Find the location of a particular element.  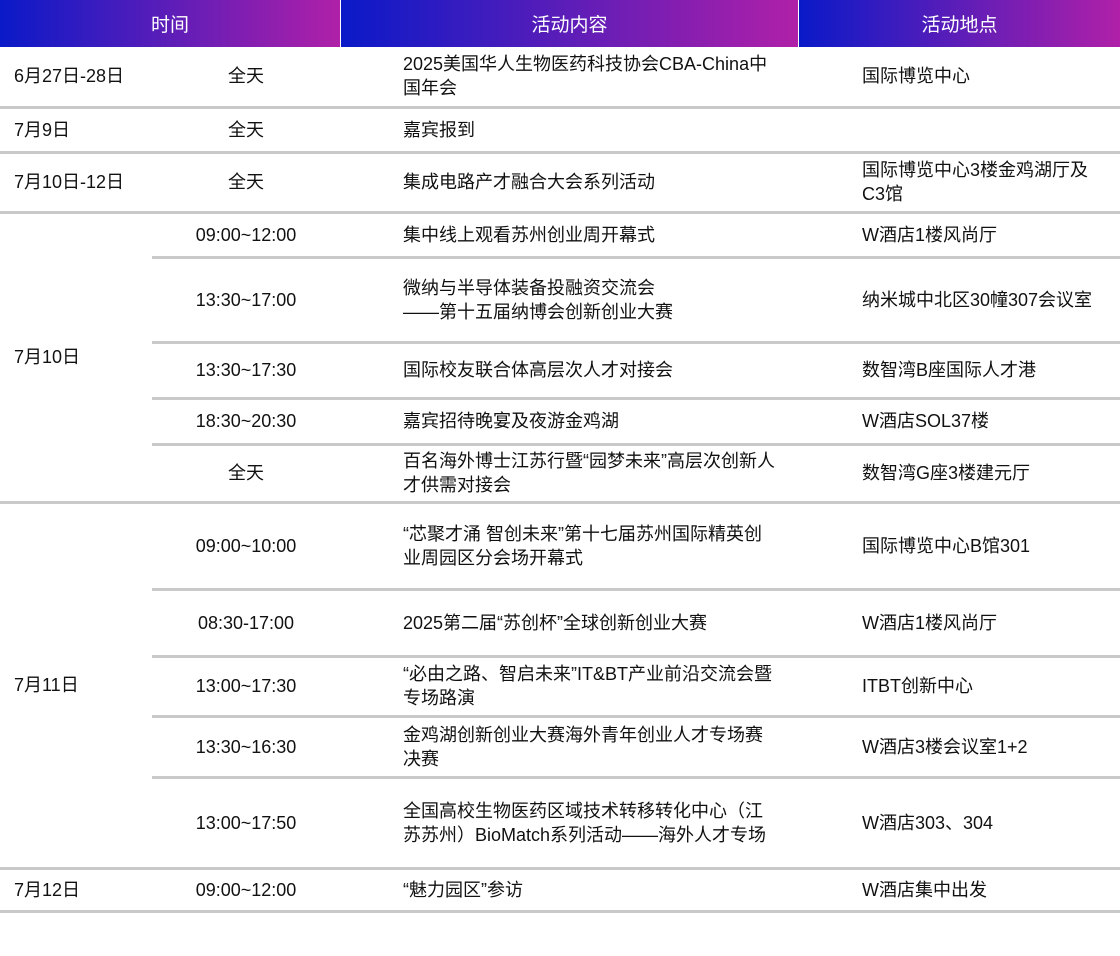

header-content: 活动内容 is located at coordinates (569, 23).